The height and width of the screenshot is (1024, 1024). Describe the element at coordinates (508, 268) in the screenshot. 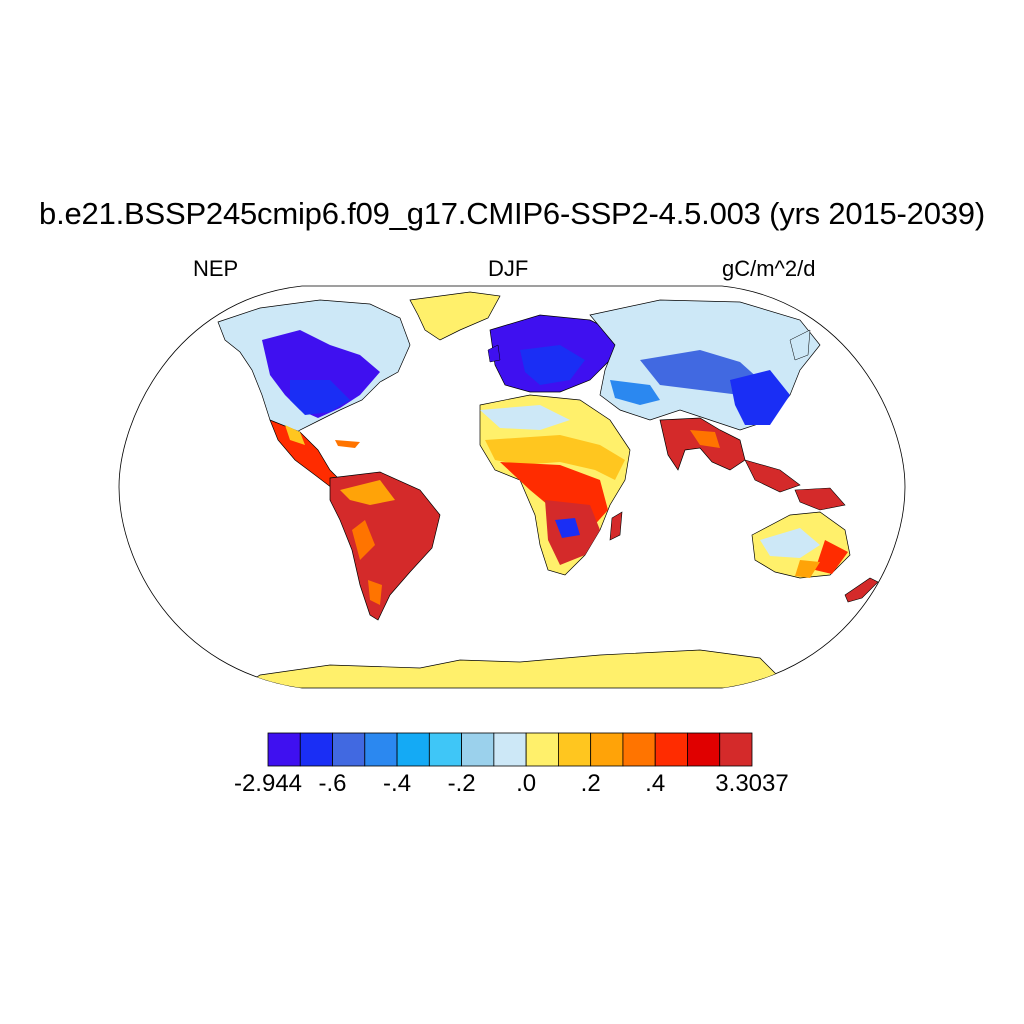

I see `season-label: DJF` at that location.